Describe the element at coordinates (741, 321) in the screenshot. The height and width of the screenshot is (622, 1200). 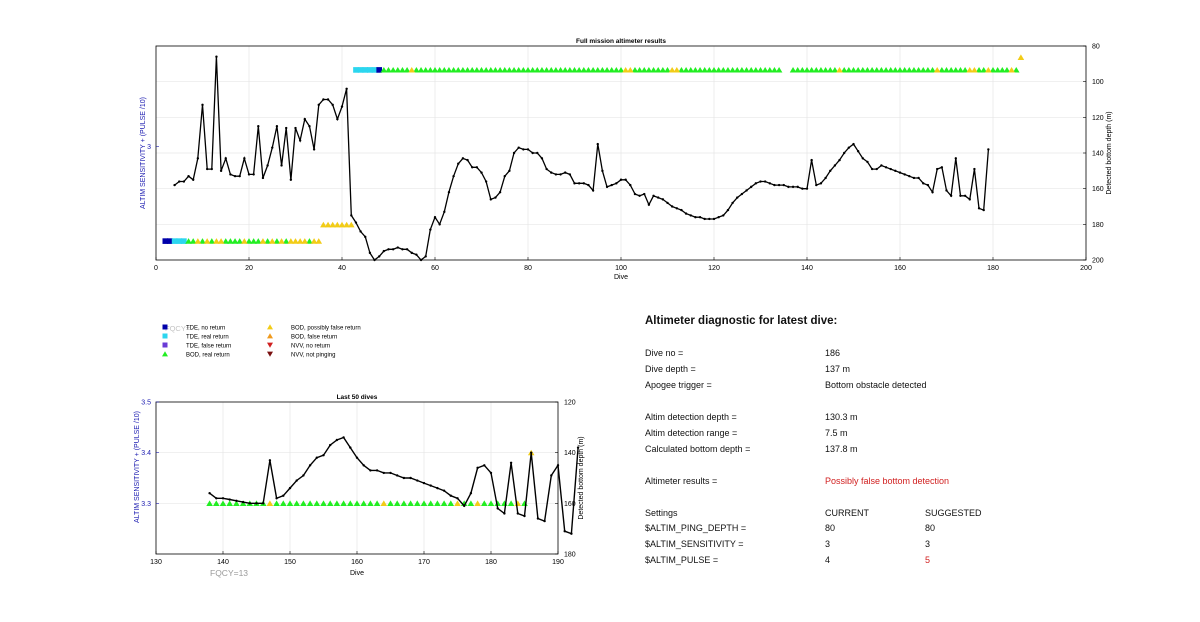
I see `diagnostic-title: Altimeter diagnostic for latest dive:` at that location.